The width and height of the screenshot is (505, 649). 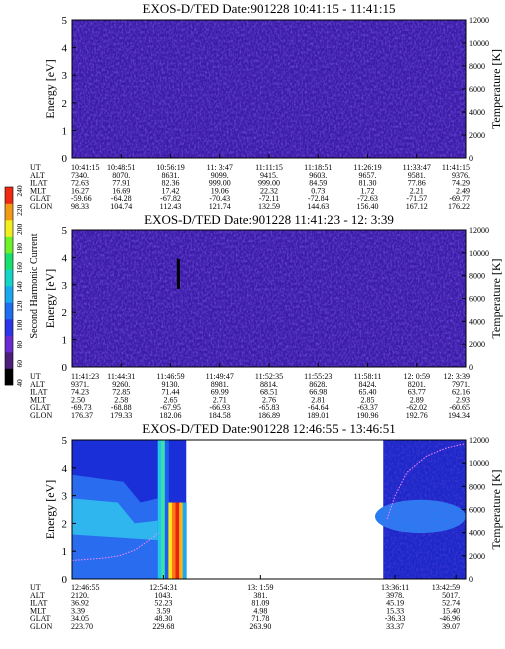 What do you see at coordinates (121, 399) in the screenshot?
I see `footer-value: 2.58` at bounding box center [121, 399].